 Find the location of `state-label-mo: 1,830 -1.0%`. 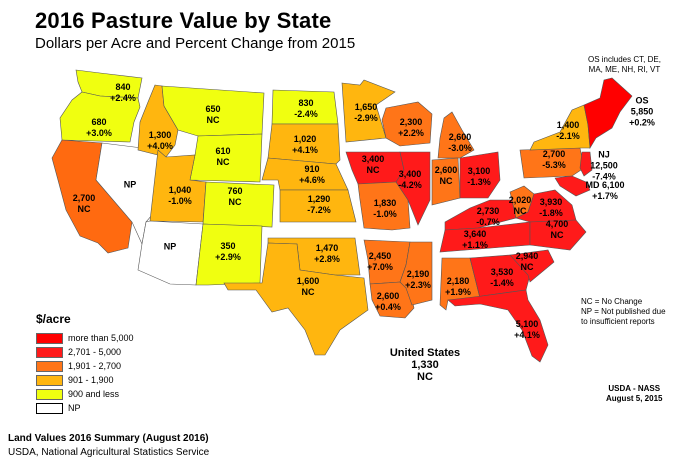

state-label-mo: 1,830 -1.0% is located at coordinates (385, 209).